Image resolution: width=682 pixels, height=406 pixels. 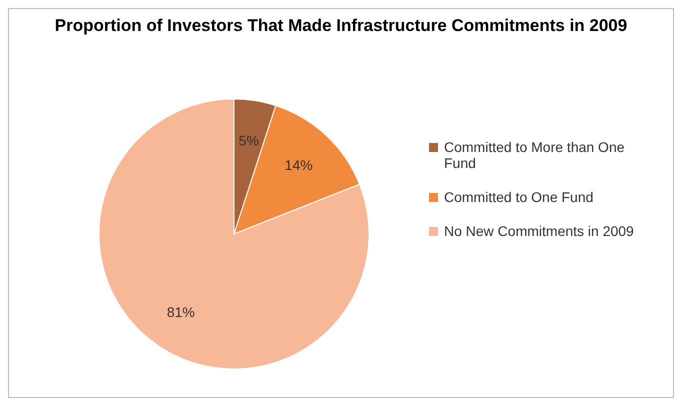 I want to click on legend-label: Committed to One Fund, so click(x=519, y=197).